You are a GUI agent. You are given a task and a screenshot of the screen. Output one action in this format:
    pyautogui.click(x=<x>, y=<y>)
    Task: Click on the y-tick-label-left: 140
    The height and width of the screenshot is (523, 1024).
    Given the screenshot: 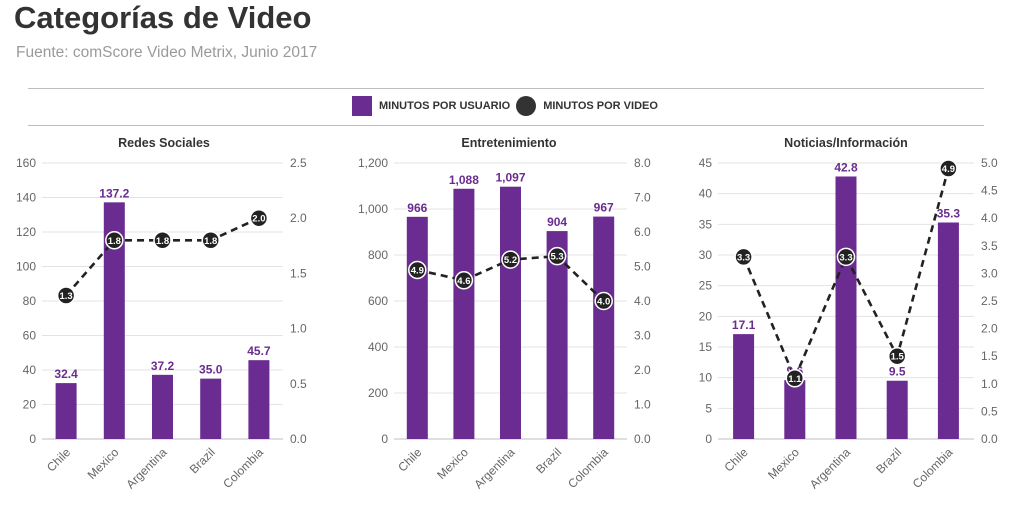 What is the action you would take?
    pyautogui.click(x=26, y=198)
    